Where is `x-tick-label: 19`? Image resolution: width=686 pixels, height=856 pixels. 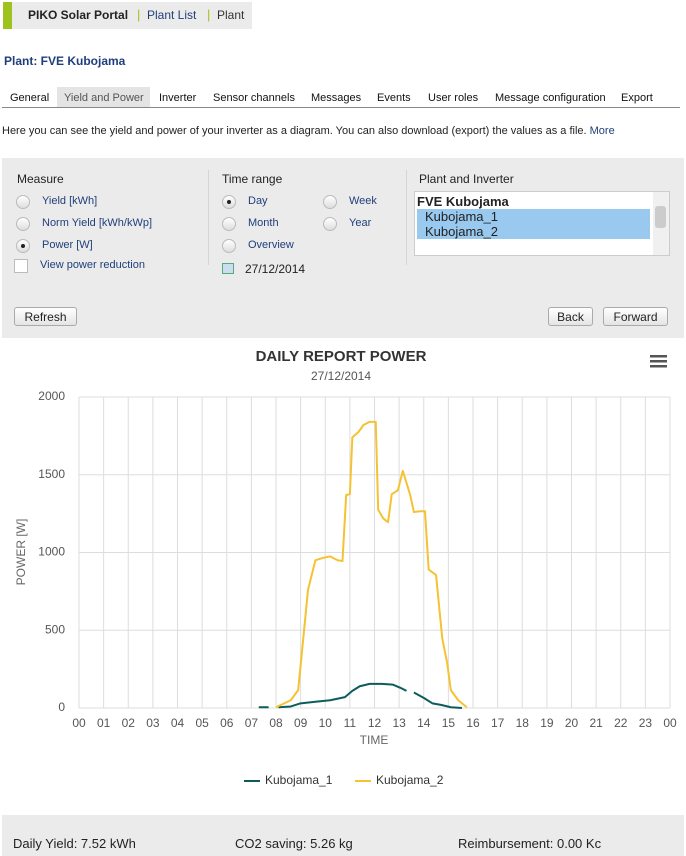
x-tick-label: 19 is located at coordinates (547, 723).